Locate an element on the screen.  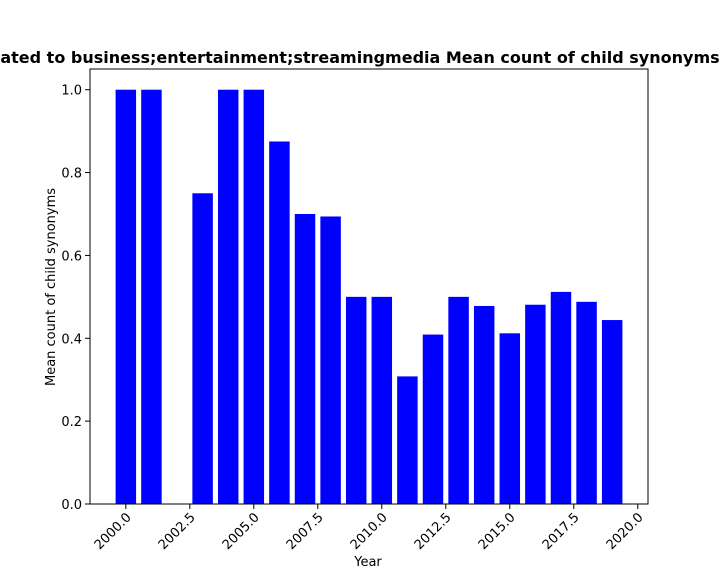
y-axis-ticks: 0.0 0.2 0.4 0.6 0.8 1.0 is located at coordinates (75, 298).